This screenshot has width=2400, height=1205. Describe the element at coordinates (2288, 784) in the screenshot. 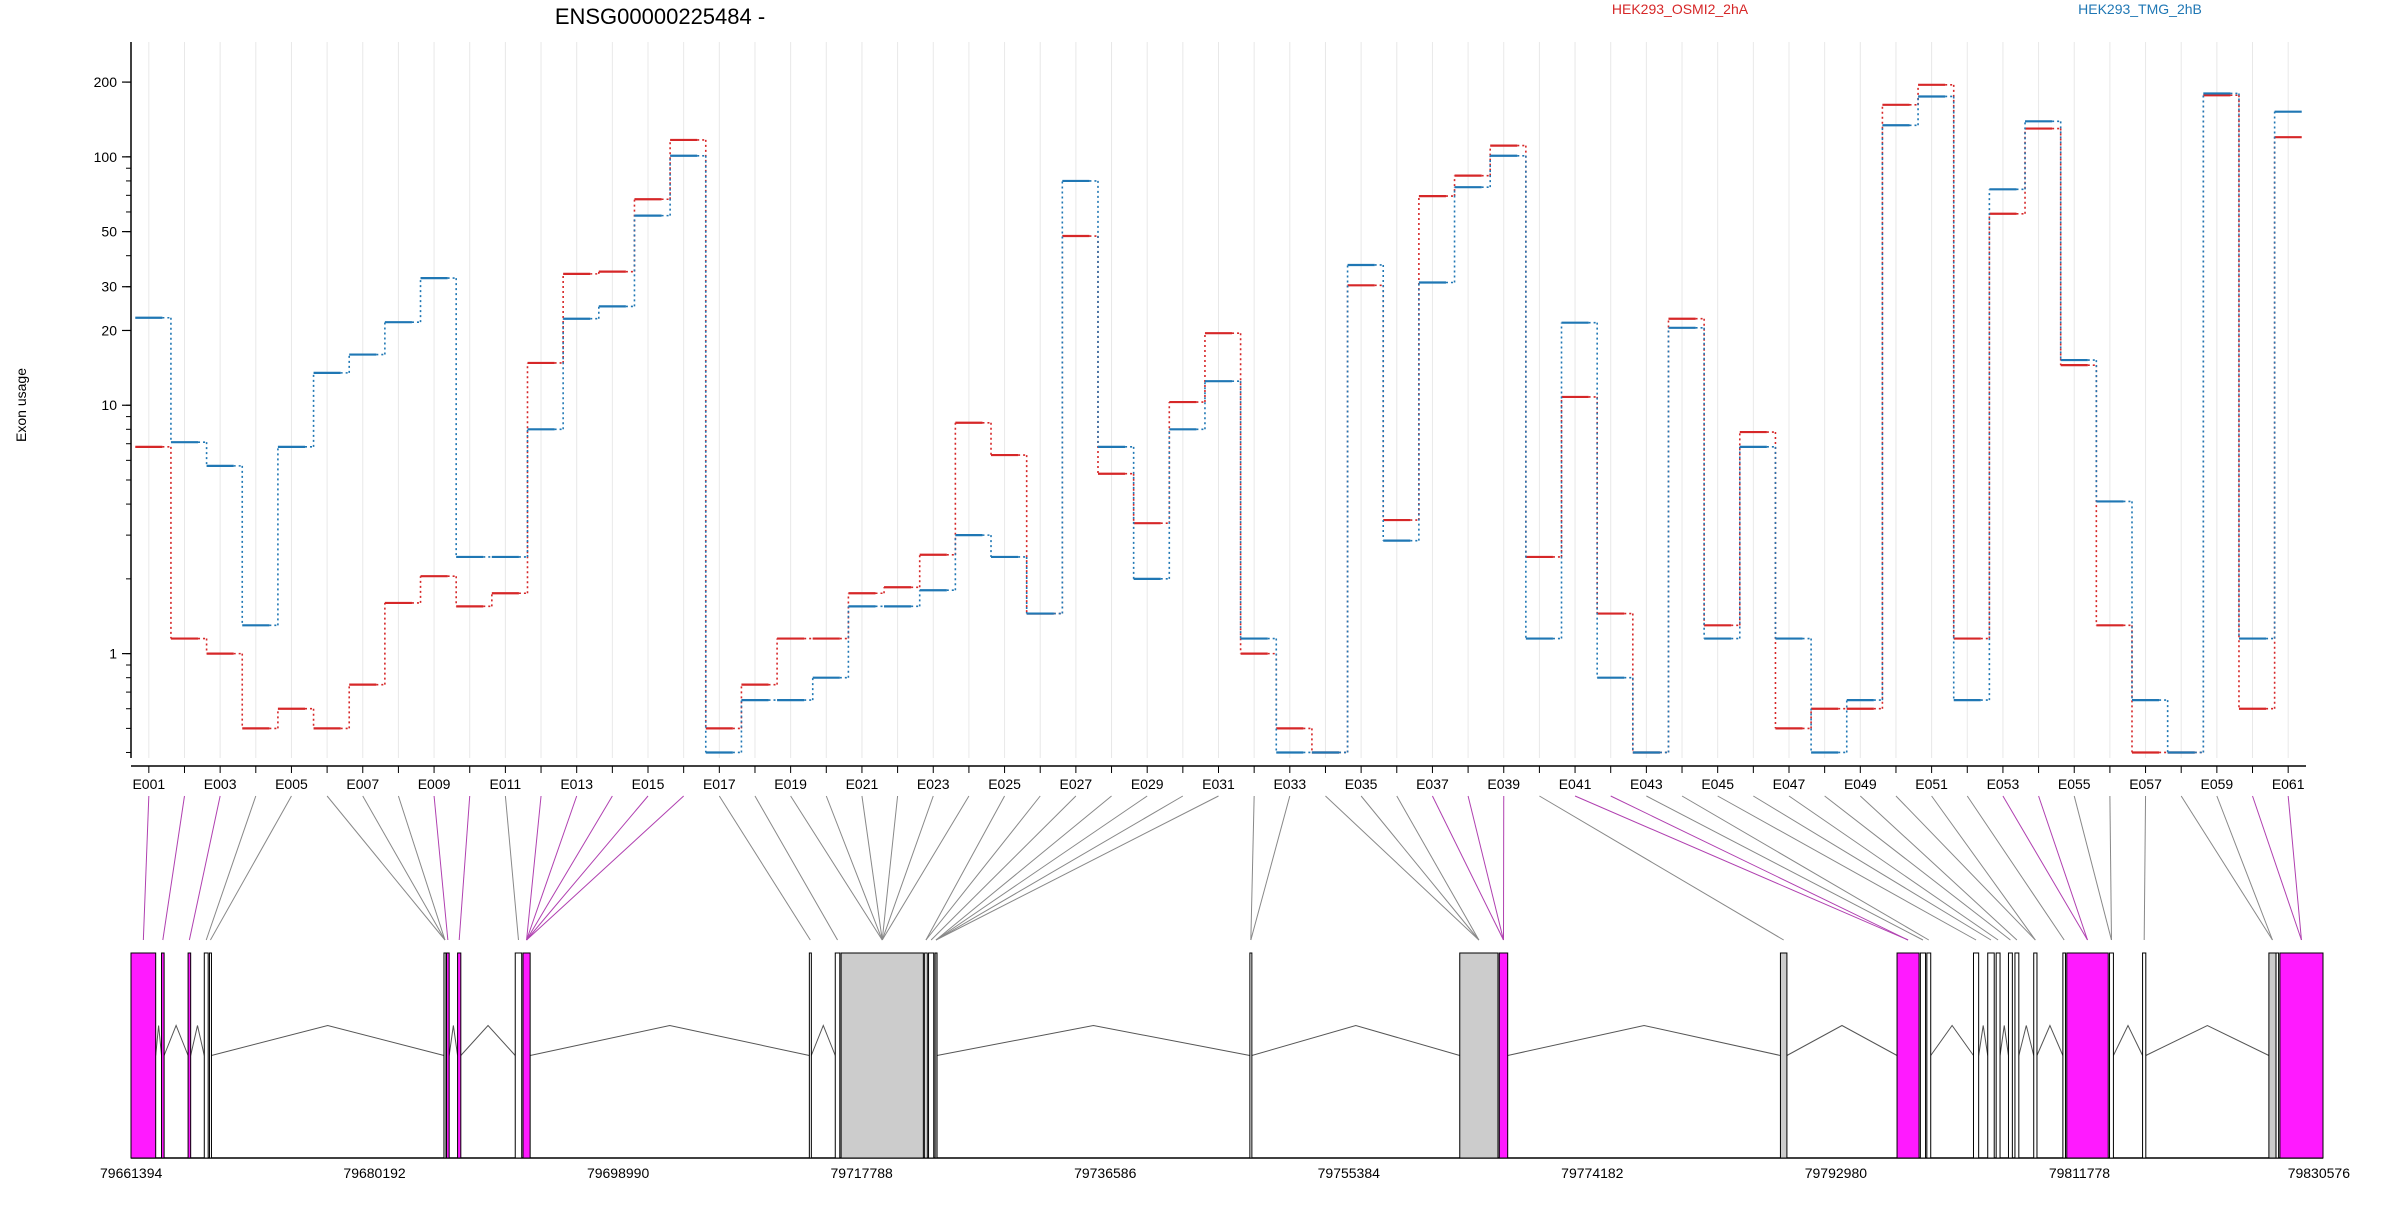

I see `x-tick-label: E061` at that location.